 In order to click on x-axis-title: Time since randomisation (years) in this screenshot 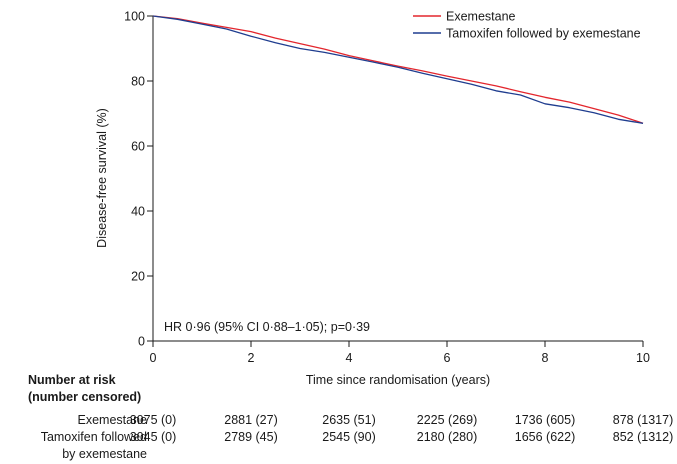, I will do `click(398, 380)`.